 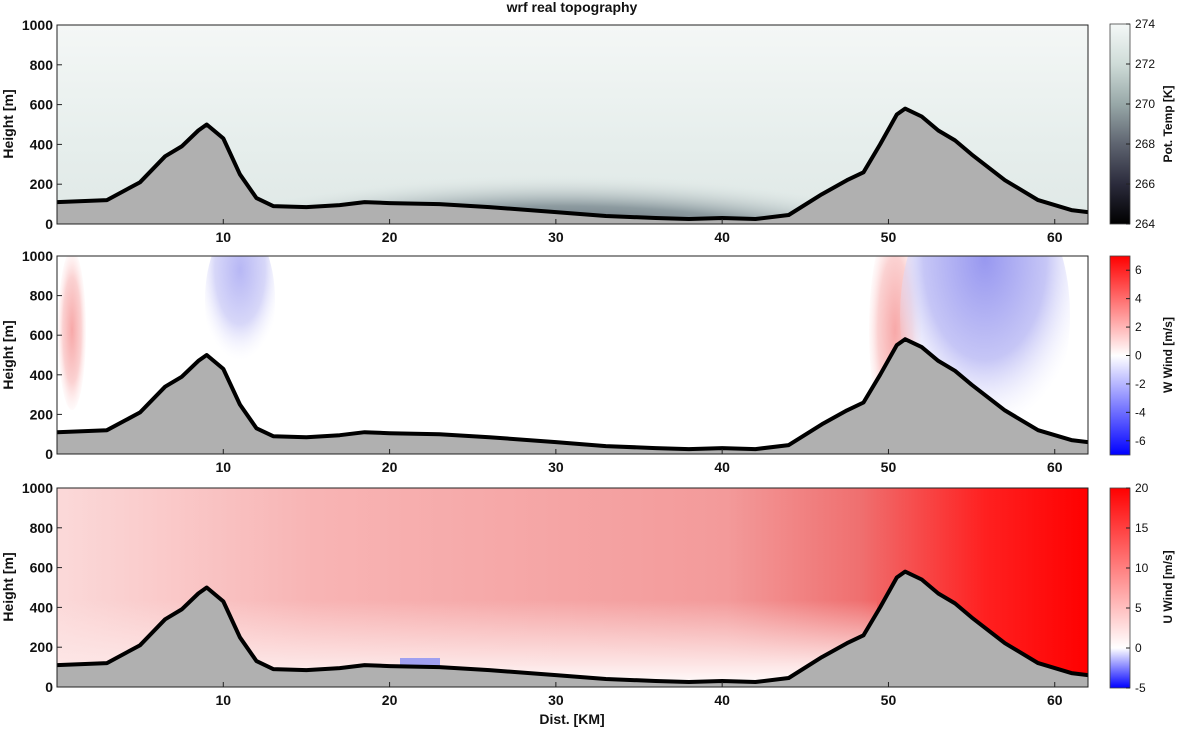 I want to click on w-downdraft-left, so click(x=240, y=315).